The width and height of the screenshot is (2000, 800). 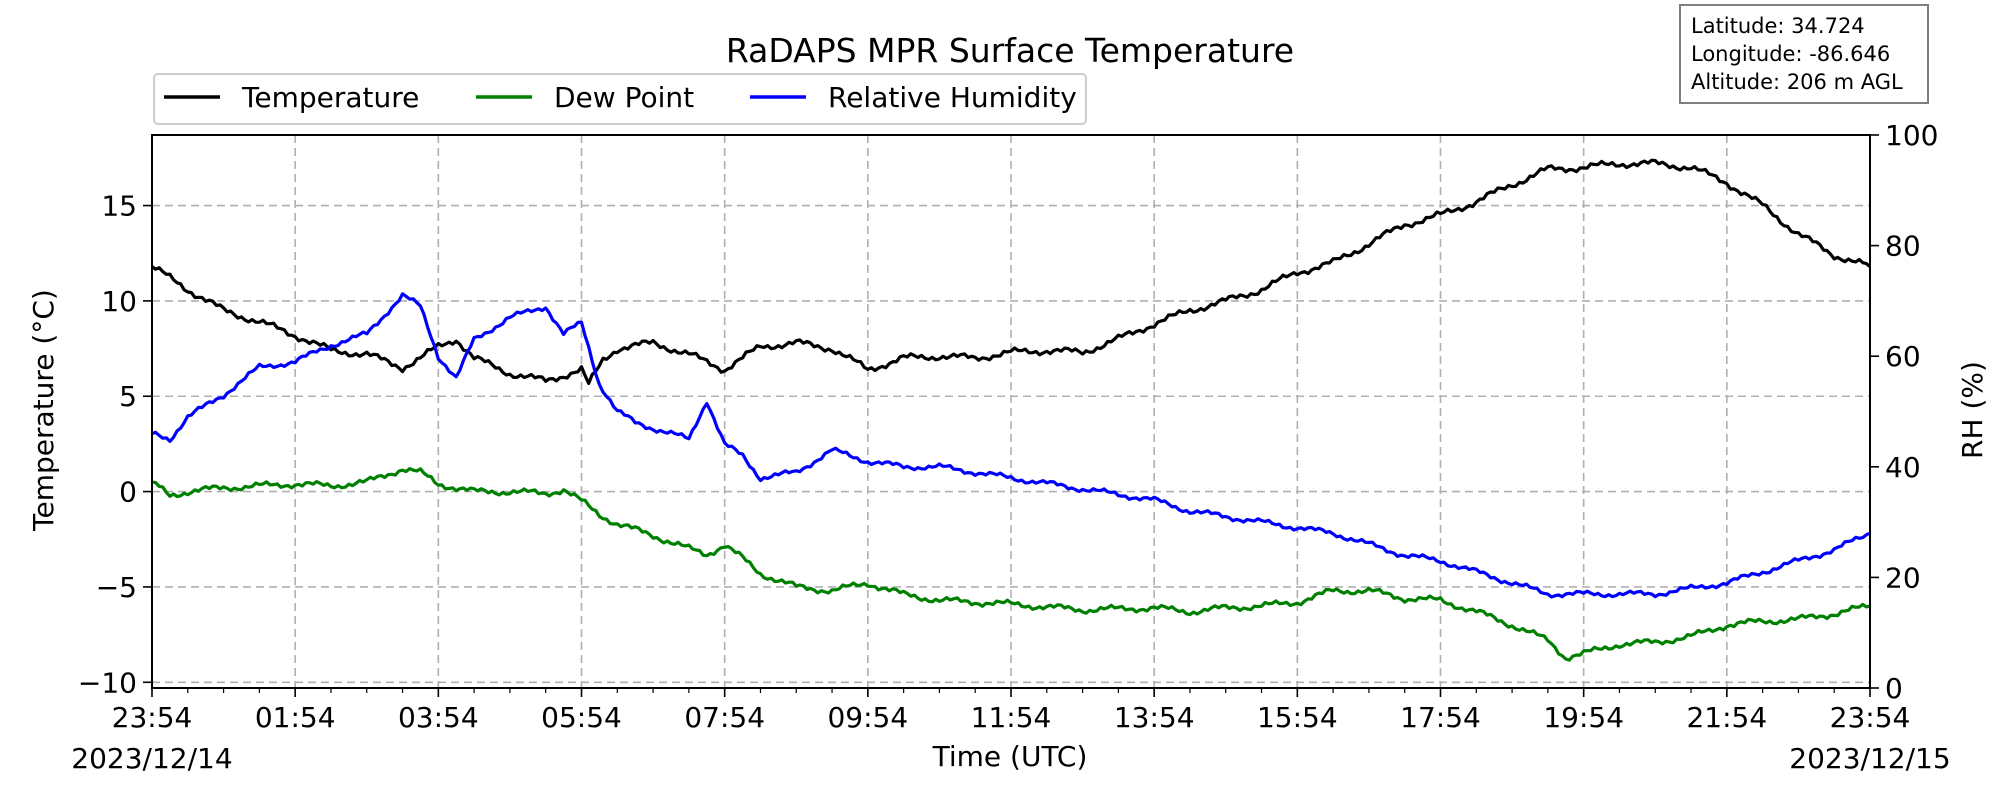 I want to click on y2-tick-label: 0, so click(x=1894, y=688).